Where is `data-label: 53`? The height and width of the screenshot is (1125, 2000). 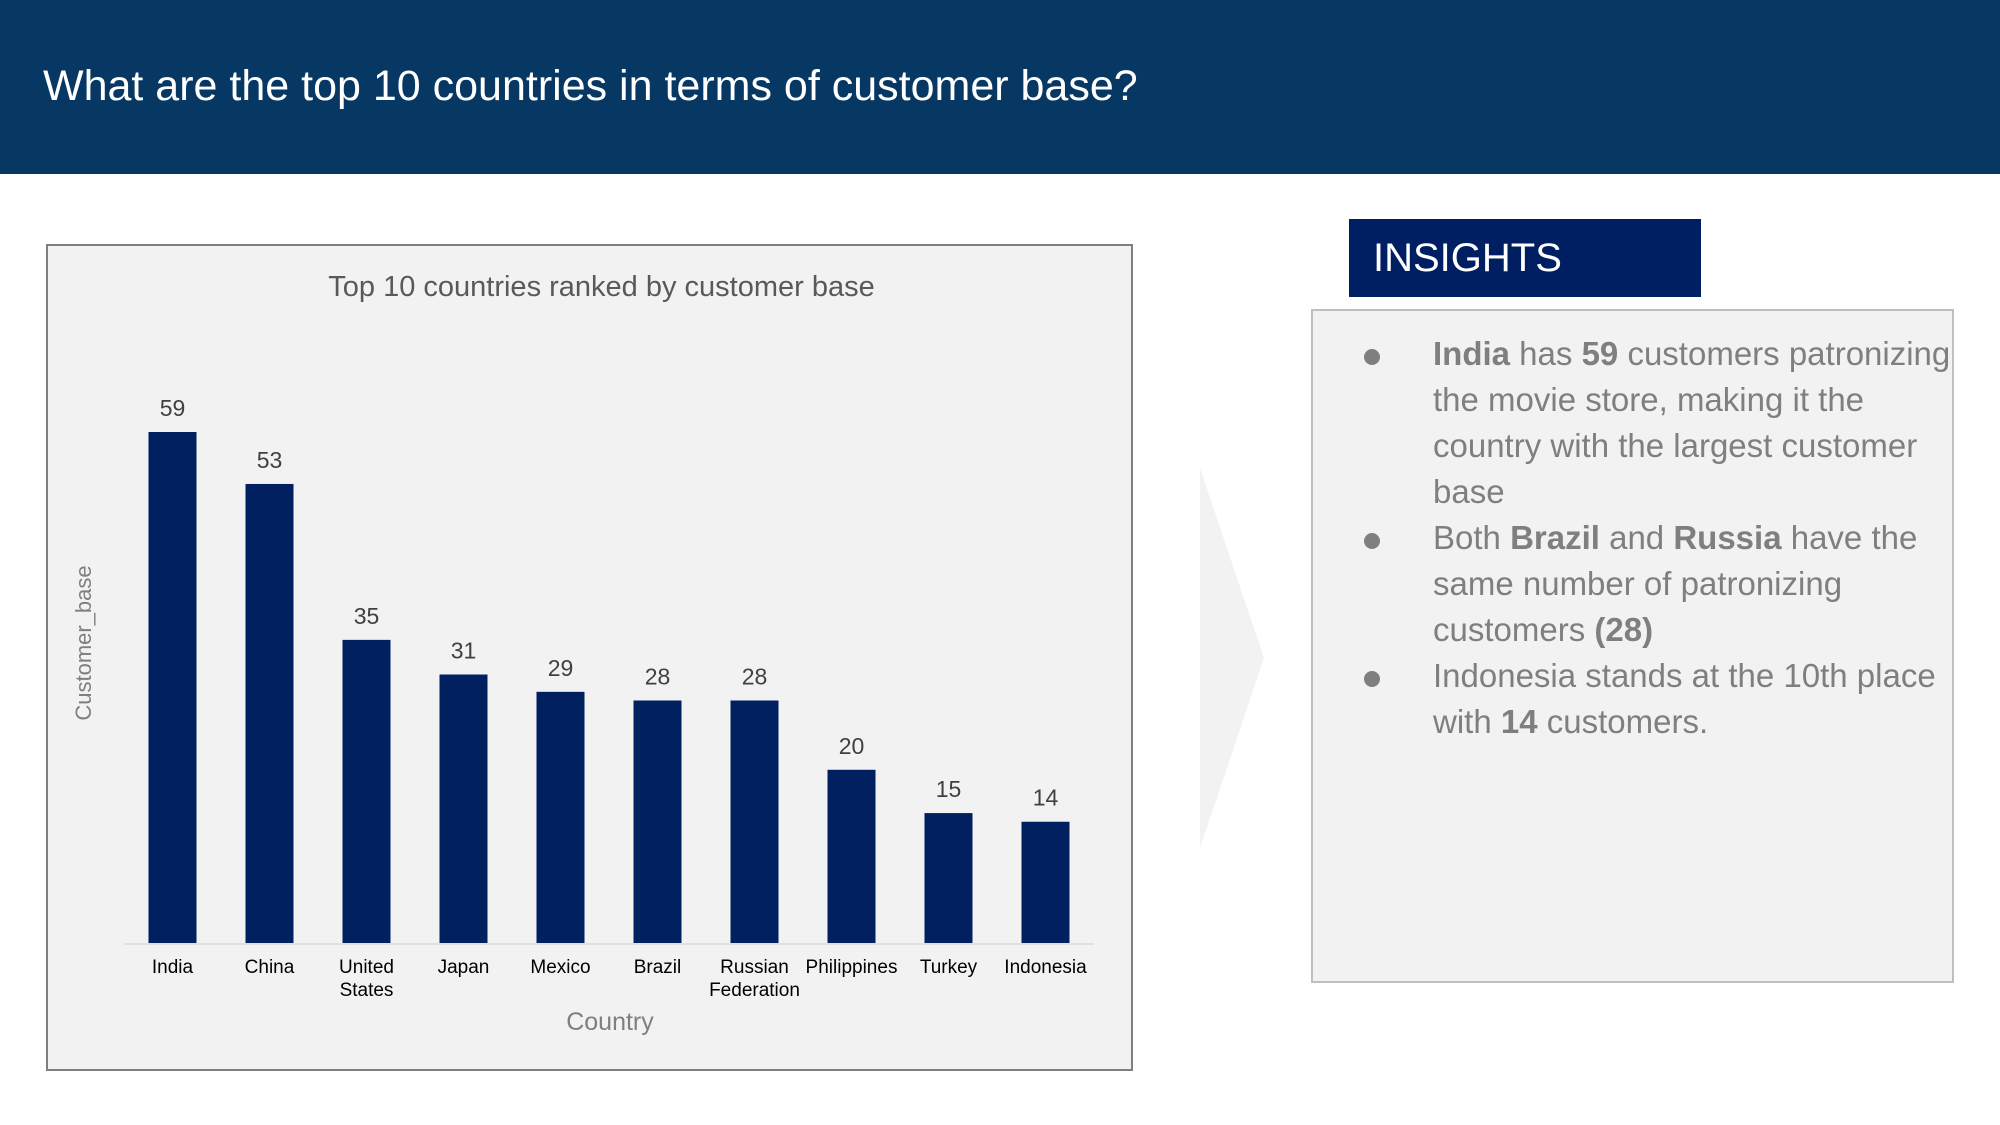
data-label: 53 is located at coordinates (270, 460).